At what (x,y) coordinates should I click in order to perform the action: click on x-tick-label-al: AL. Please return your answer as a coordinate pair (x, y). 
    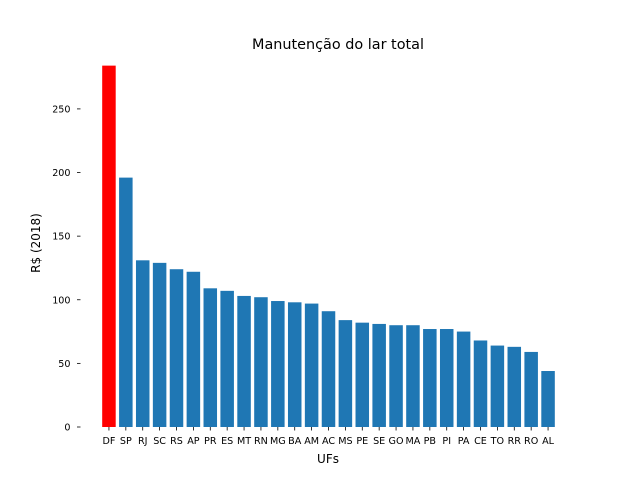
    Looking at the image, I should click on (548, 441).